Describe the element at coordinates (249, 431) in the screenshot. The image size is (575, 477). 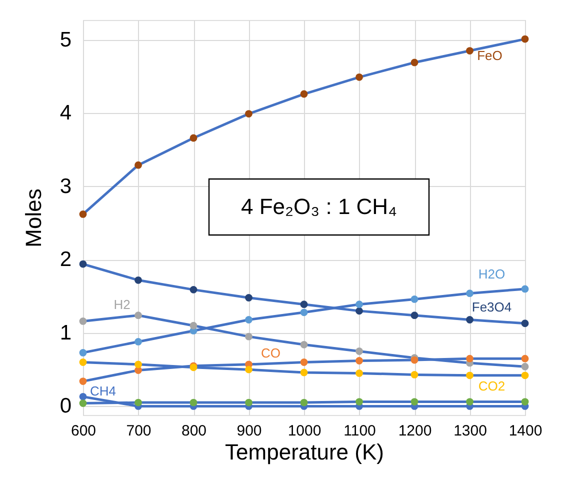
I see `x-tick-label: 900` at that location.